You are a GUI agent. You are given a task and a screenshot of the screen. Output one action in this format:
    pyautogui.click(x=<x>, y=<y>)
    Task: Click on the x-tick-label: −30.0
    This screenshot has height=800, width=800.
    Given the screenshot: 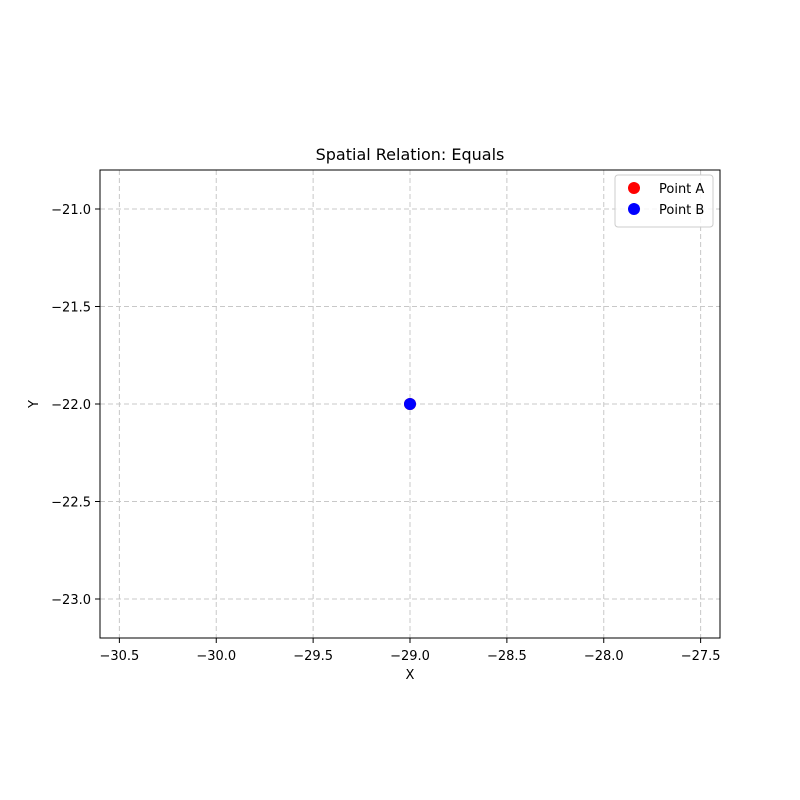 What is the action you would take?
    pyautogui.click(x=216, y=656)
    